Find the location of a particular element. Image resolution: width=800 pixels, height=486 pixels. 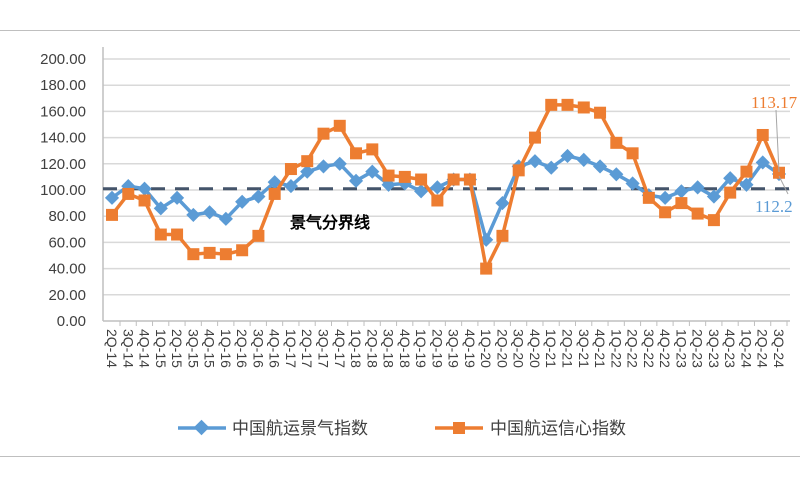

y-tick-label: 80.00 is located at coordinates (67, 216).